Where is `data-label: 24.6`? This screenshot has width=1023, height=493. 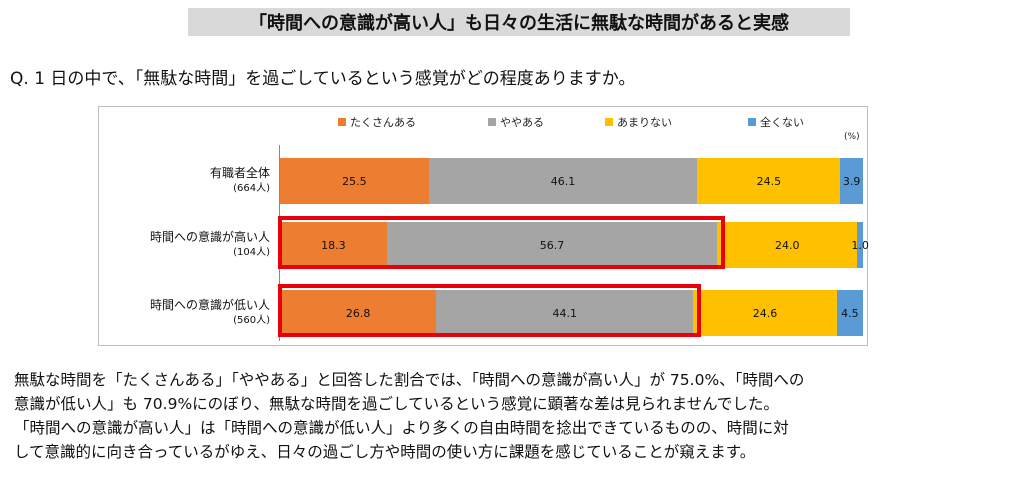 data-label: 24.6 is located at coordinates (765, 313).